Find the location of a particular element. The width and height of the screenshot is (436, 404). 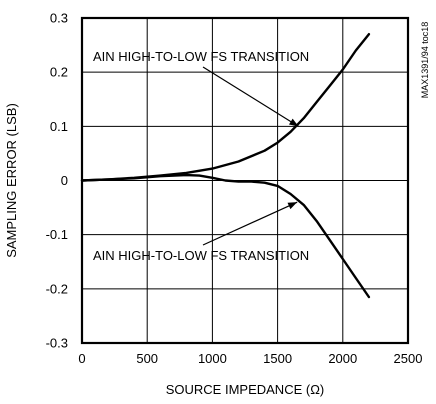

y-tick-label: 0.3 is located at coordinates (59, 18).